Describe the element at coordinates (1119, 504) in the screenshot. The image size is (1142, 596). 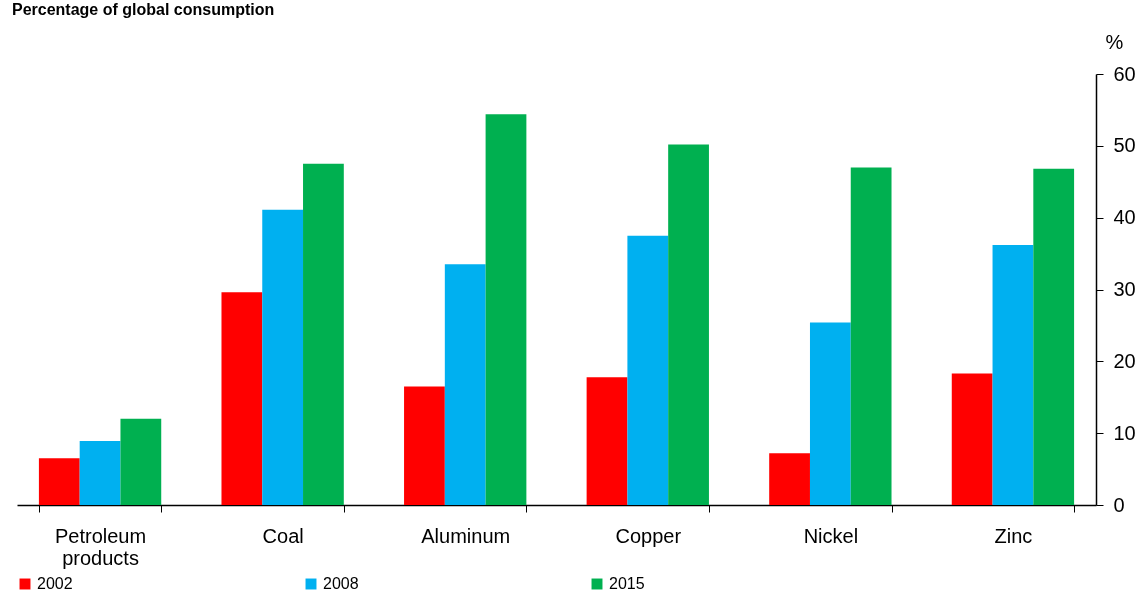
I see `y-tick-label: 0` at that location.